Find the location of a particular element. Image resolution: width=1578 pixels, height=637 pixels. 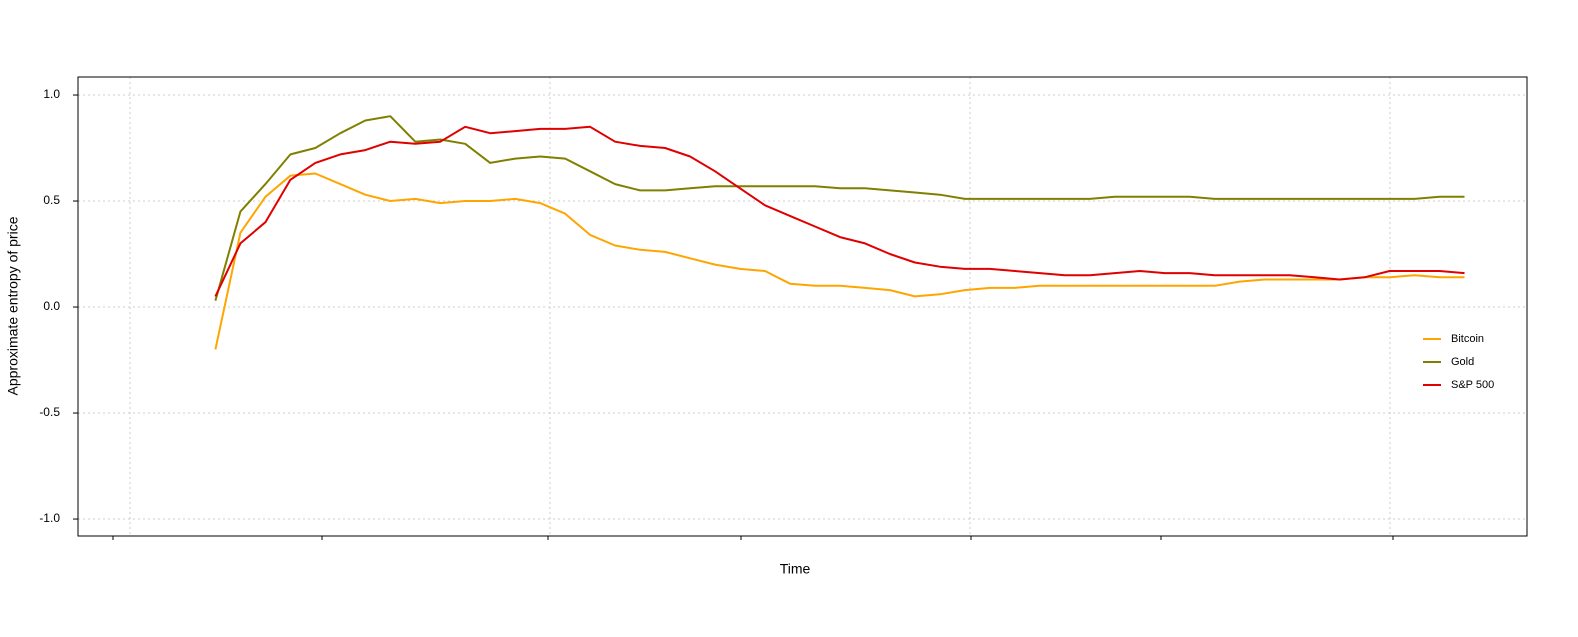

y-tick-label: -1.0 is located at coordinates (49, 518).